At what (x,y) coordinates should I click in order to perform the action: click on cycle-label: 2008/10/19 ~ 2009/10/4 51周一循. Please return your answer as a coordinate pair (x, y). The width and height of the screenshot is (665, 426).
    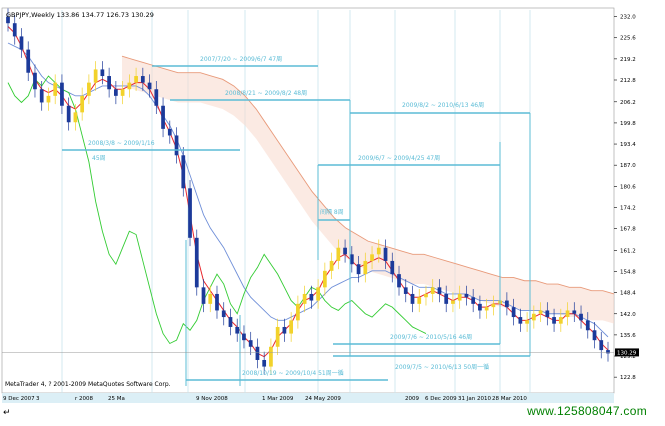
    Looking at the image, I should click on (293, 373).